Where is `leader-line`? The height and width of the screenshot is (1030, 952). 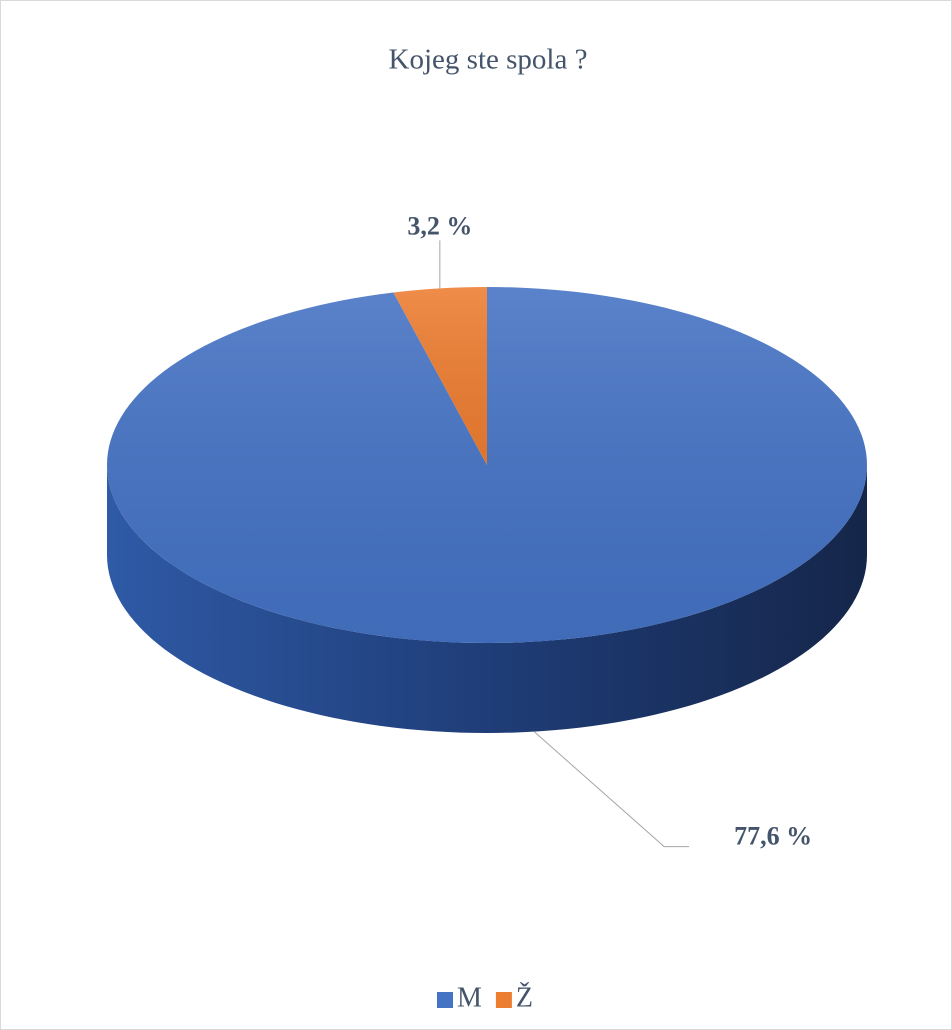
leader-line is located at coordinates (611, 789).